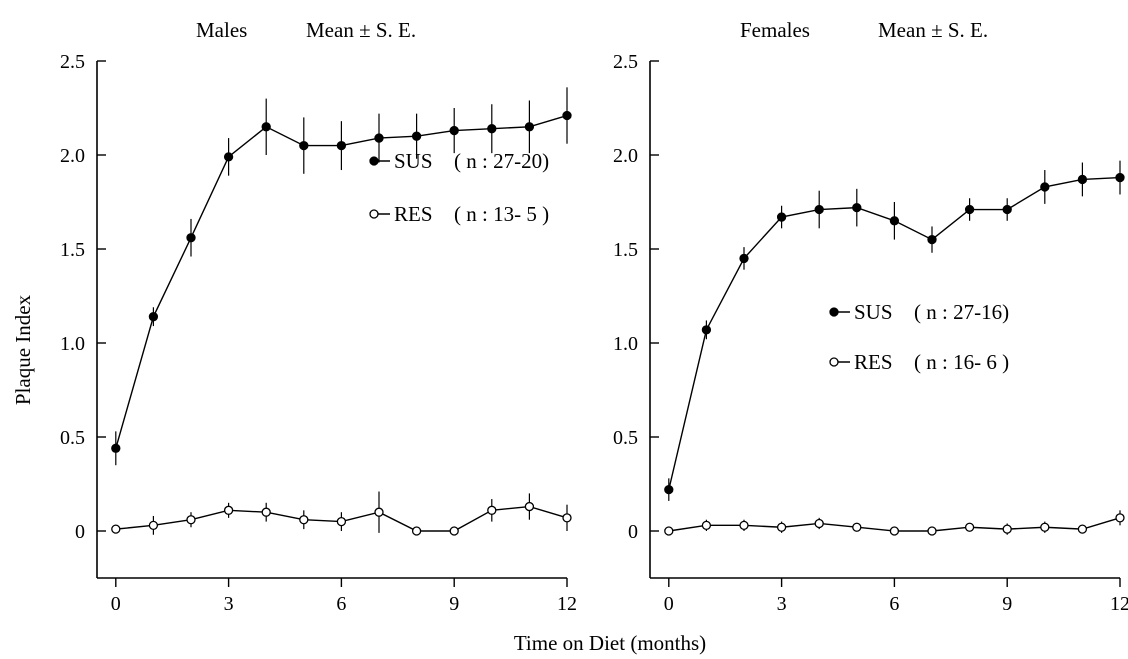 This screenshot has width=1128, height=659. Describe the element at coordinates (501, 214) in the screenshot. I see `panel0-res-legend-n: ( n : 13- 5 )` at that location.